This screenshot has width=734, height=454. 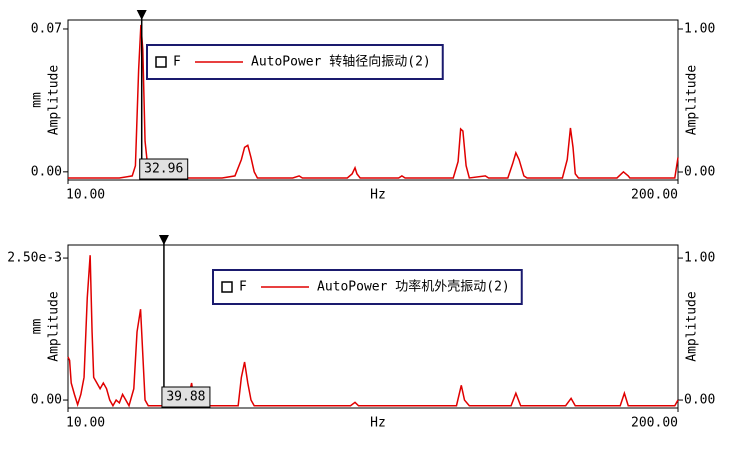 I want to click on legend-entry: AutoPower 功率机外壳振动(2), so click(x=413, y=287).